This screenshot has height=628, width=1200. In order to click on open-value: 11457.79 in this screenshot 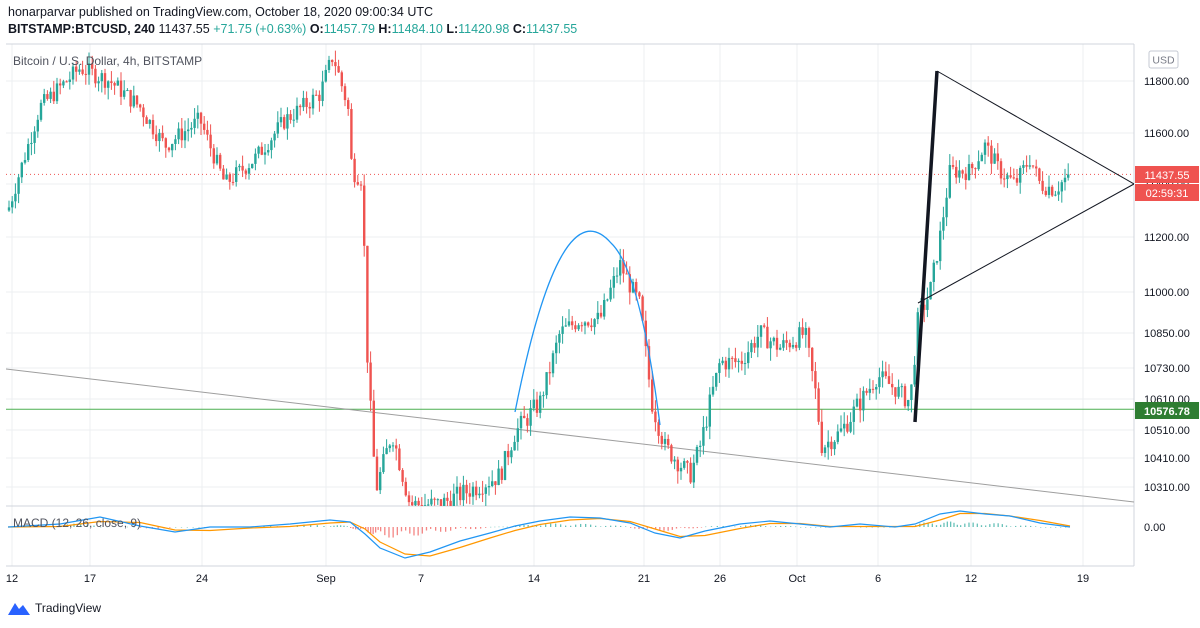, I will do `click(349, 29)`.